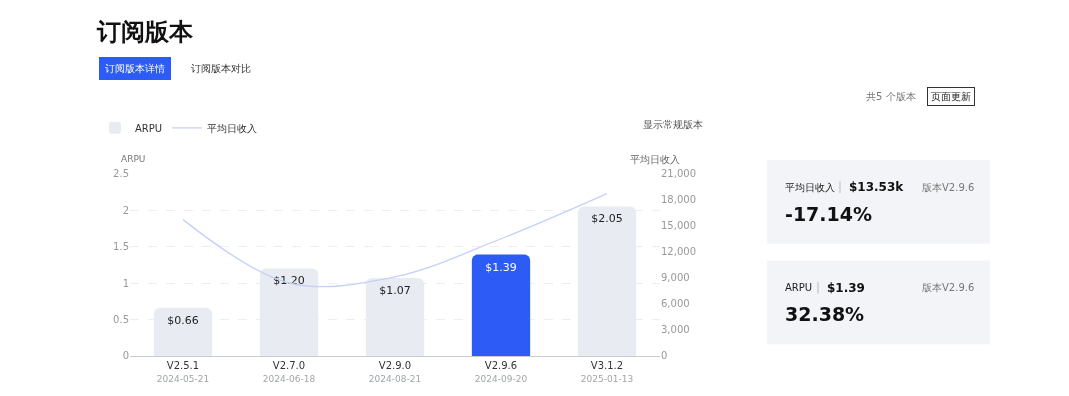 The height and width of the screenshot is (396, 1069). What do you see at coordinates (133, 159) in the screenshot?
I see `y-axis-title: ARPU` at bounding box center [133, 159].